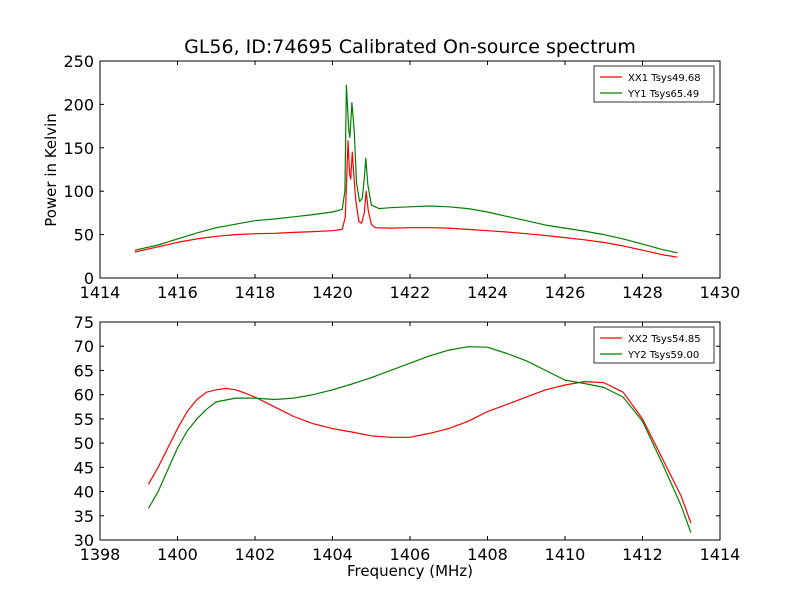 The image size is (800, 600). What do you see at coordinates (642, 554) in the screenshot?
I see `x-tick-label: 1412` at bounding box center [642, 554].